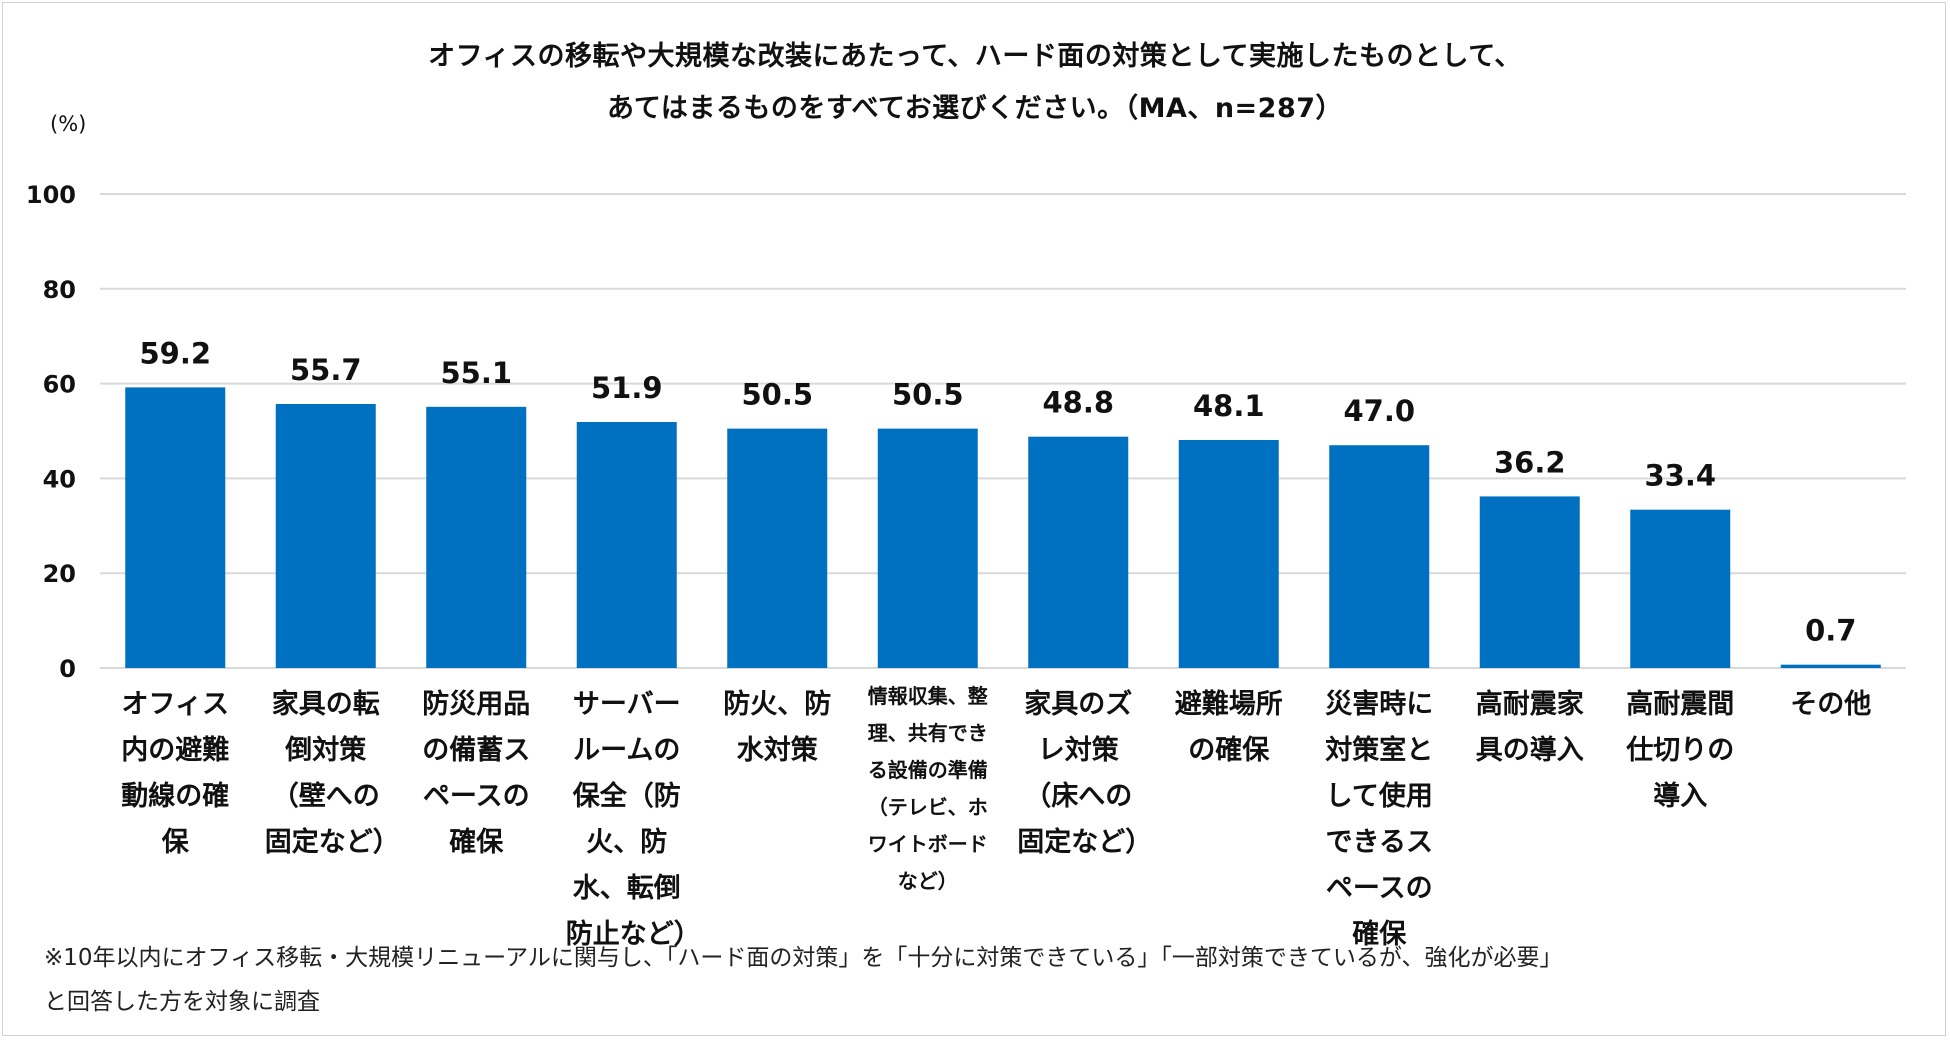  I want to click on y-tick-label: 60, so click(59, 385).